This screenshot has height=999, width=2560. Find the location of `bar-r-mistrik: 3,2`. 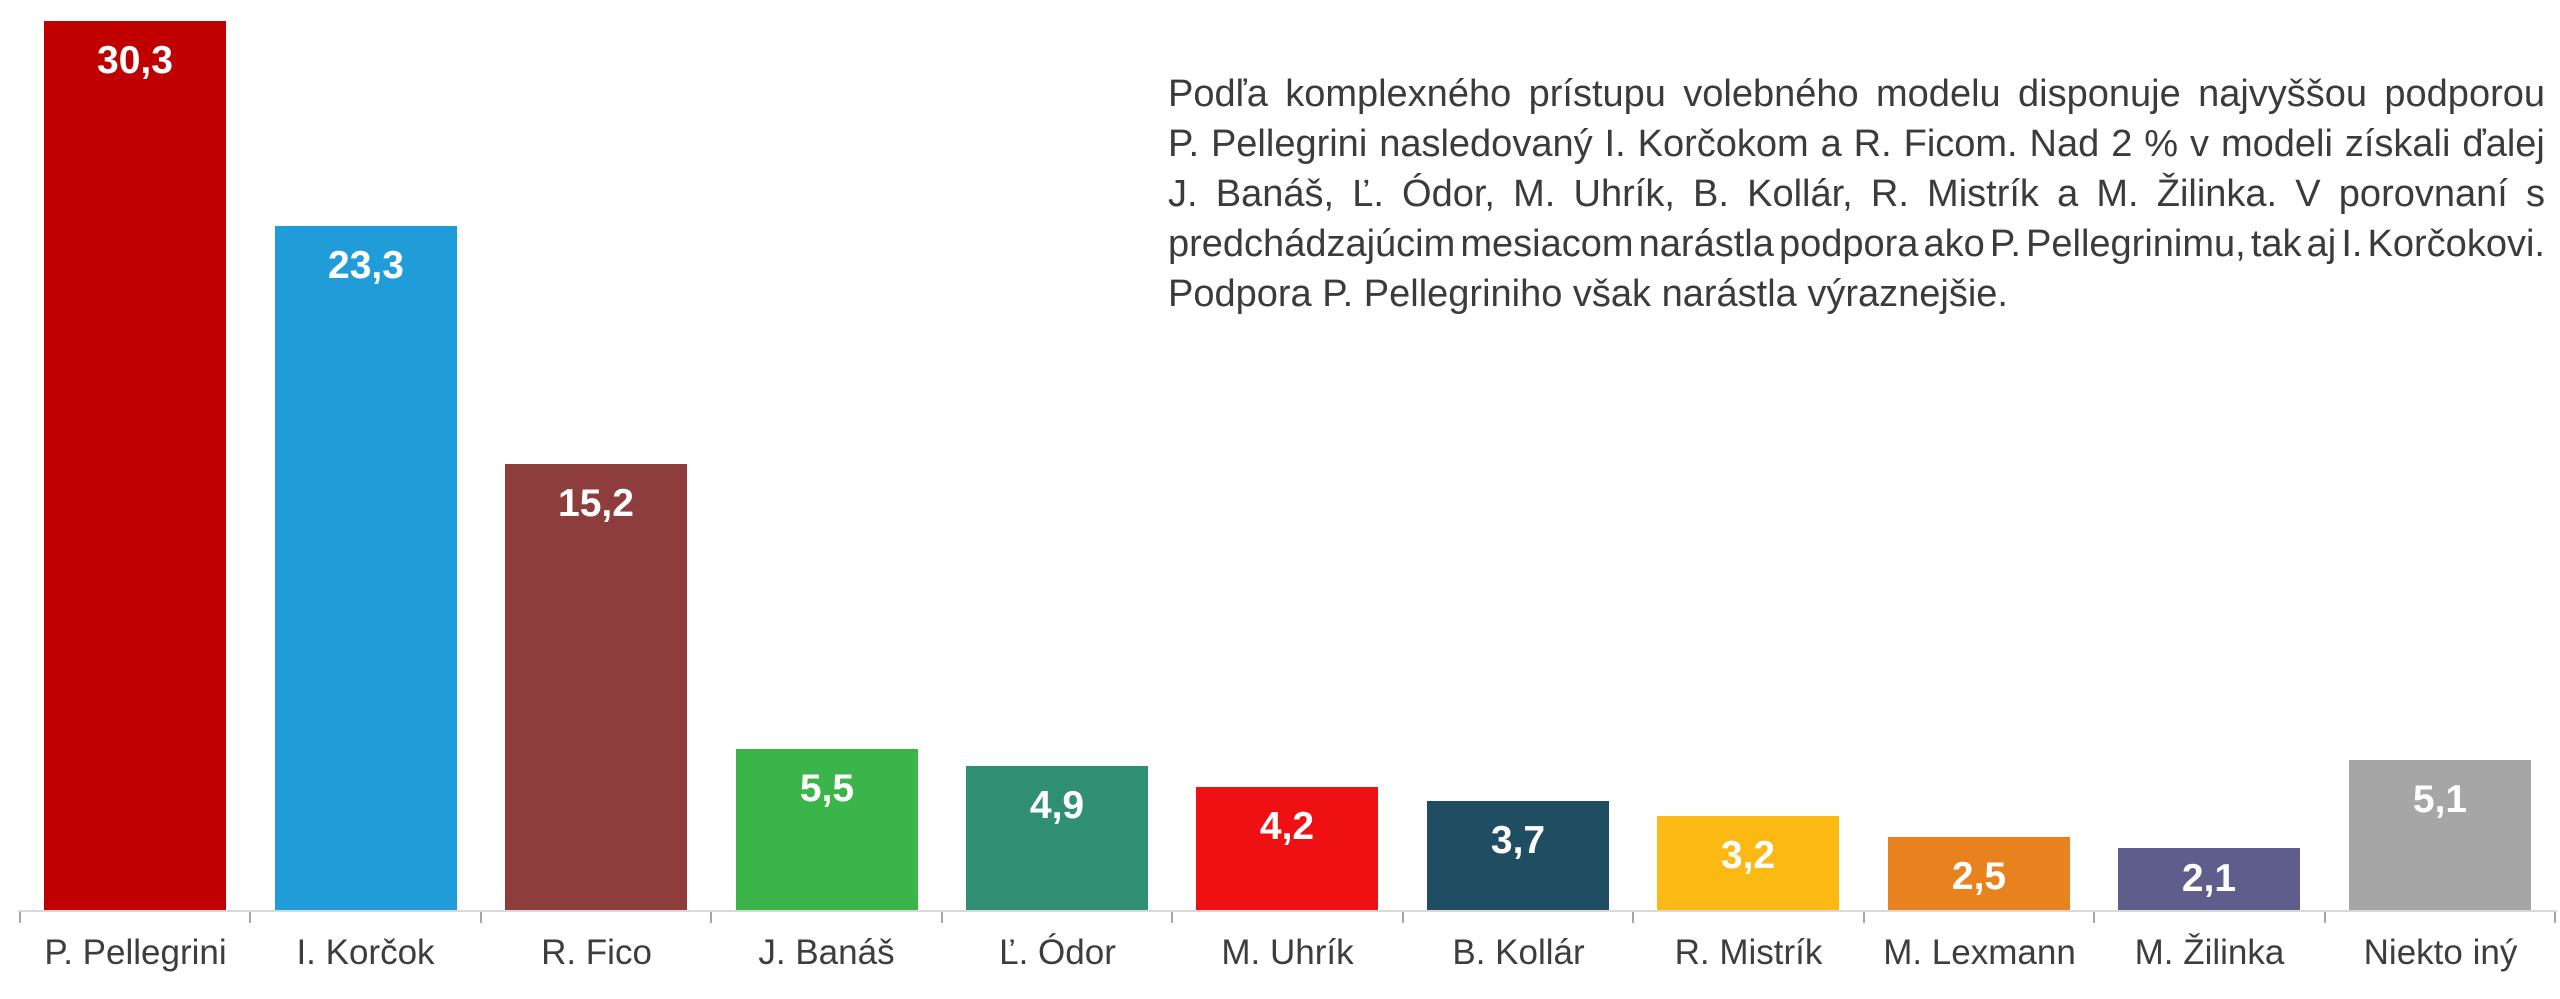

bar-r-mistrik: 3,2 is located at coordinates (1748, 863).